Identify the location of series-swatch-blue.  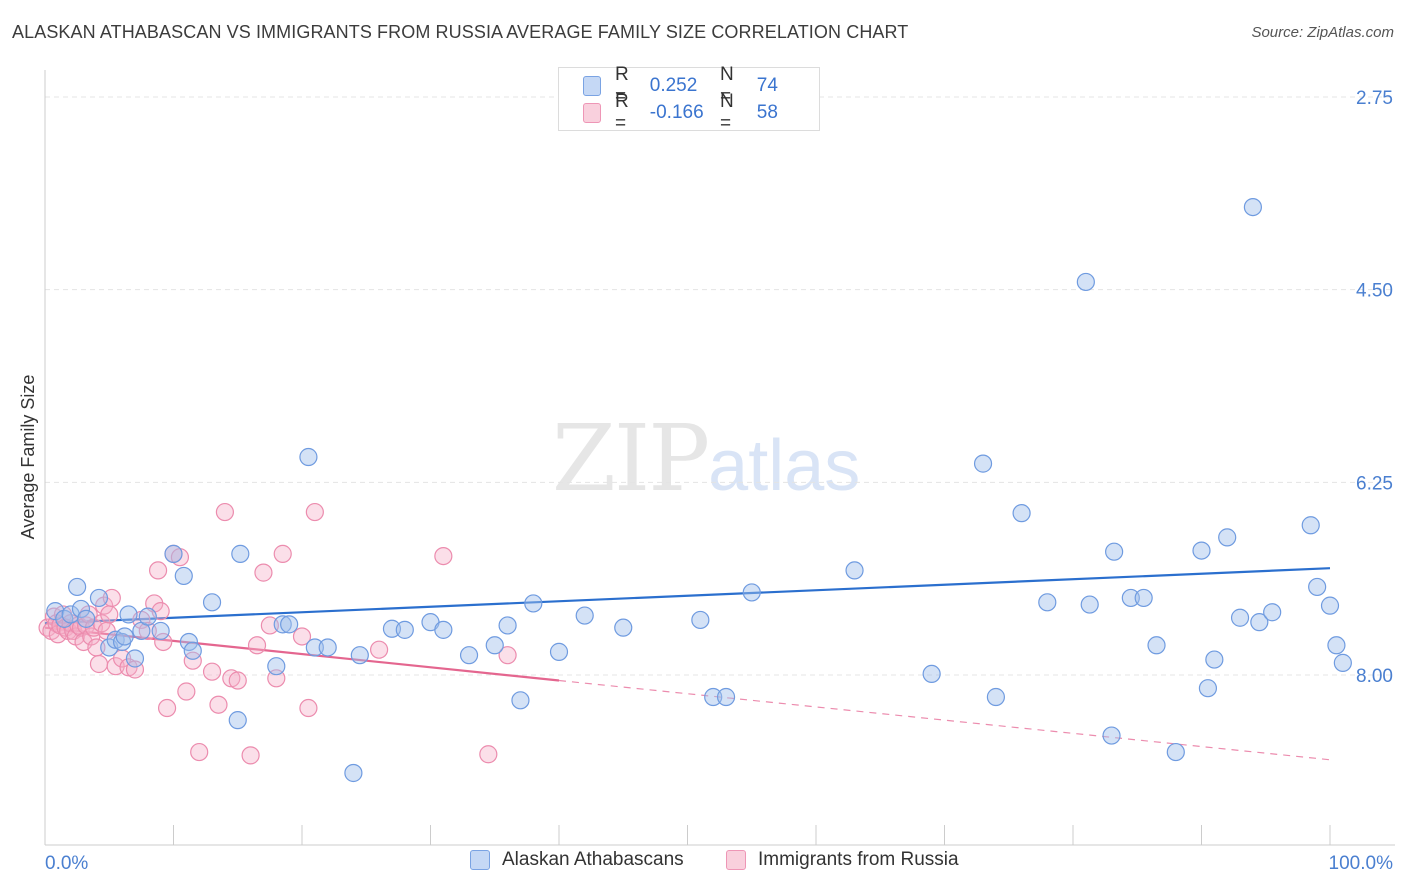
(480, 860).